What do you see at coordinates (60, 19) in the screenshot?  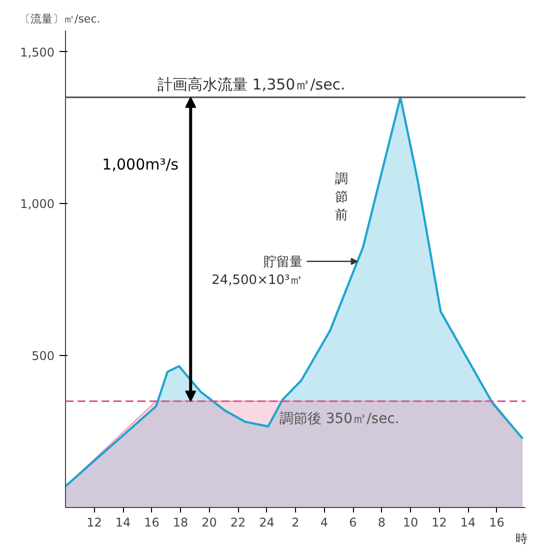 I see `y-axis-title: 〔流量〕㎥/sec.` at bounding box center [60, 19].